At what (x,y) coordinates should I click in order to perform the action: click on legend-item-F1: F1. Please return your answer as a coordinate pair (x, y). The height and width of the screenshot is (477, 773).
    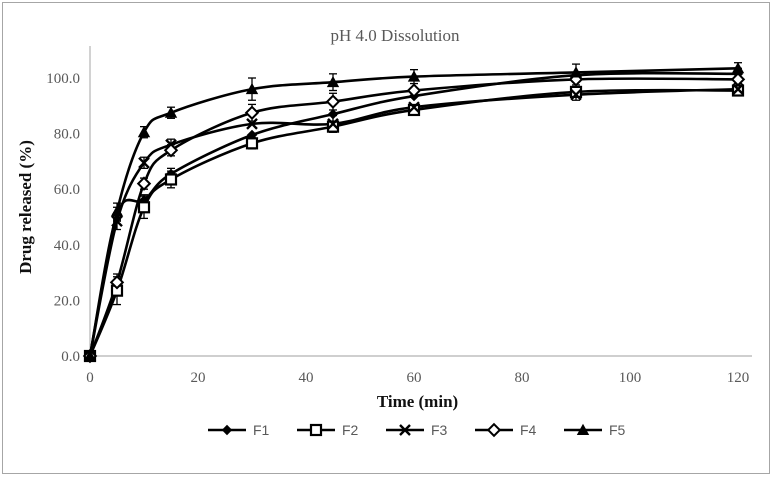
    Looking at the image, I should click on (239, 430).